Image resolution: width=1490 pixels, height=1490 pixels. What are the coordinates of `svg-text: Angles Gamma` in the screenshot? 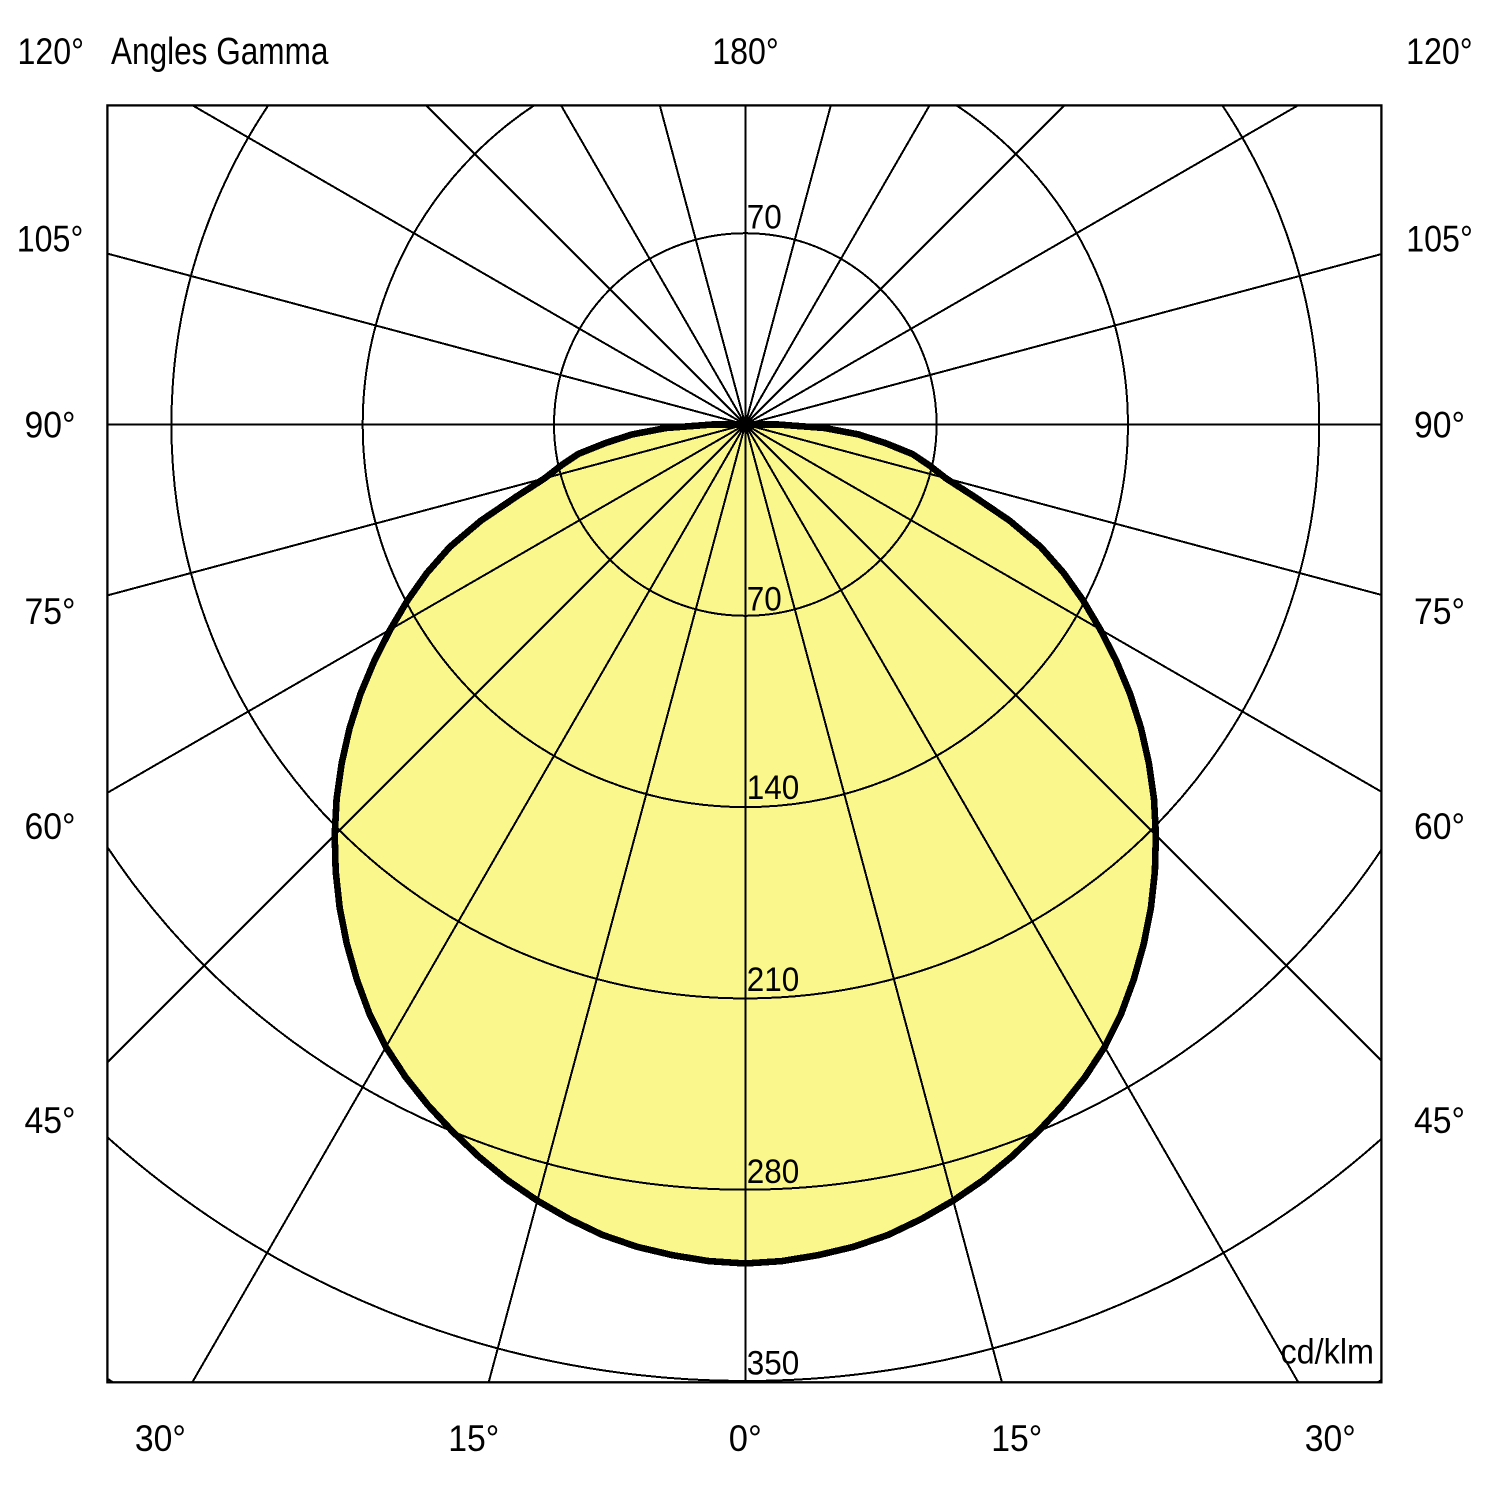 It's located at (220, 52).